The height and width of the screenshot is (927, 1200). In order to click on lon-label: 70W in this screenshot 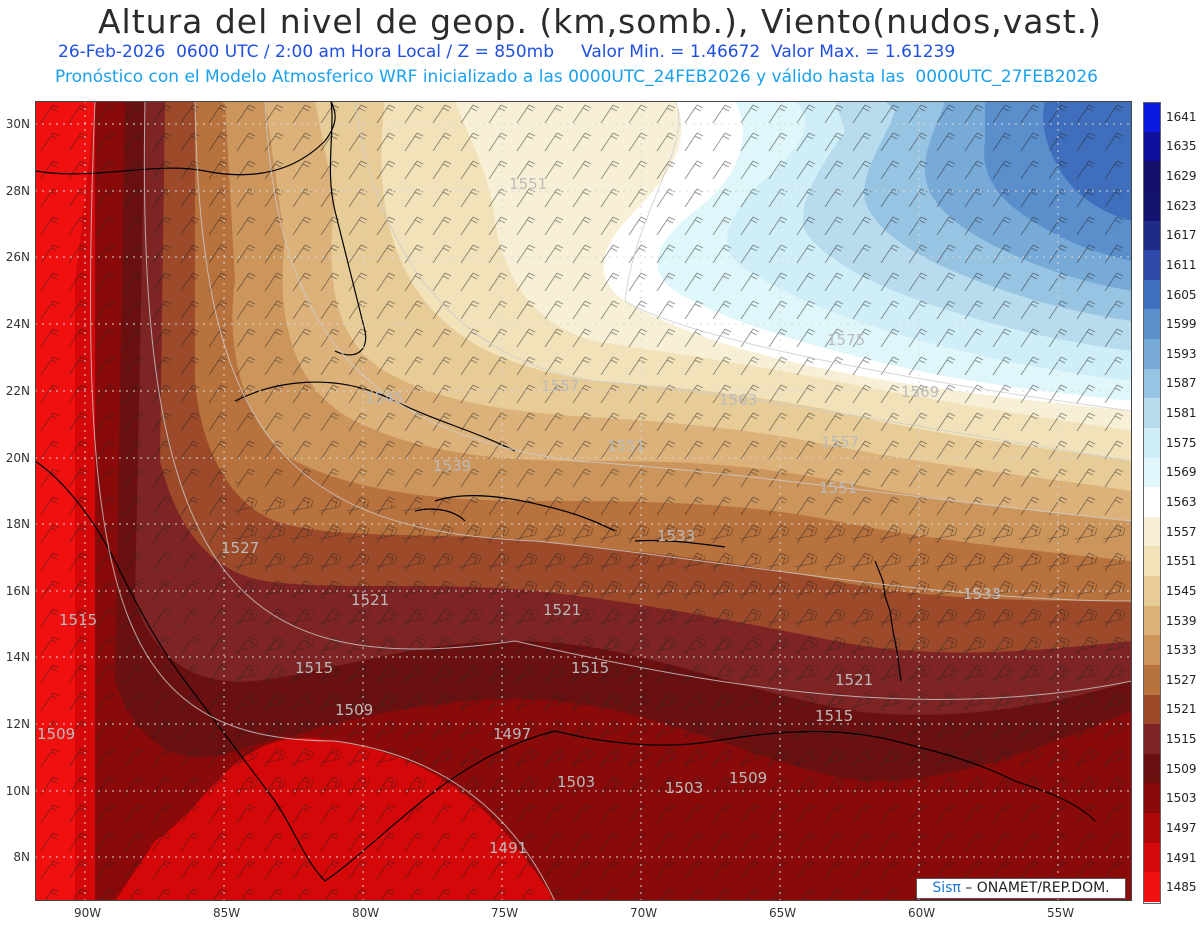, I will do `click(644, 913)`.